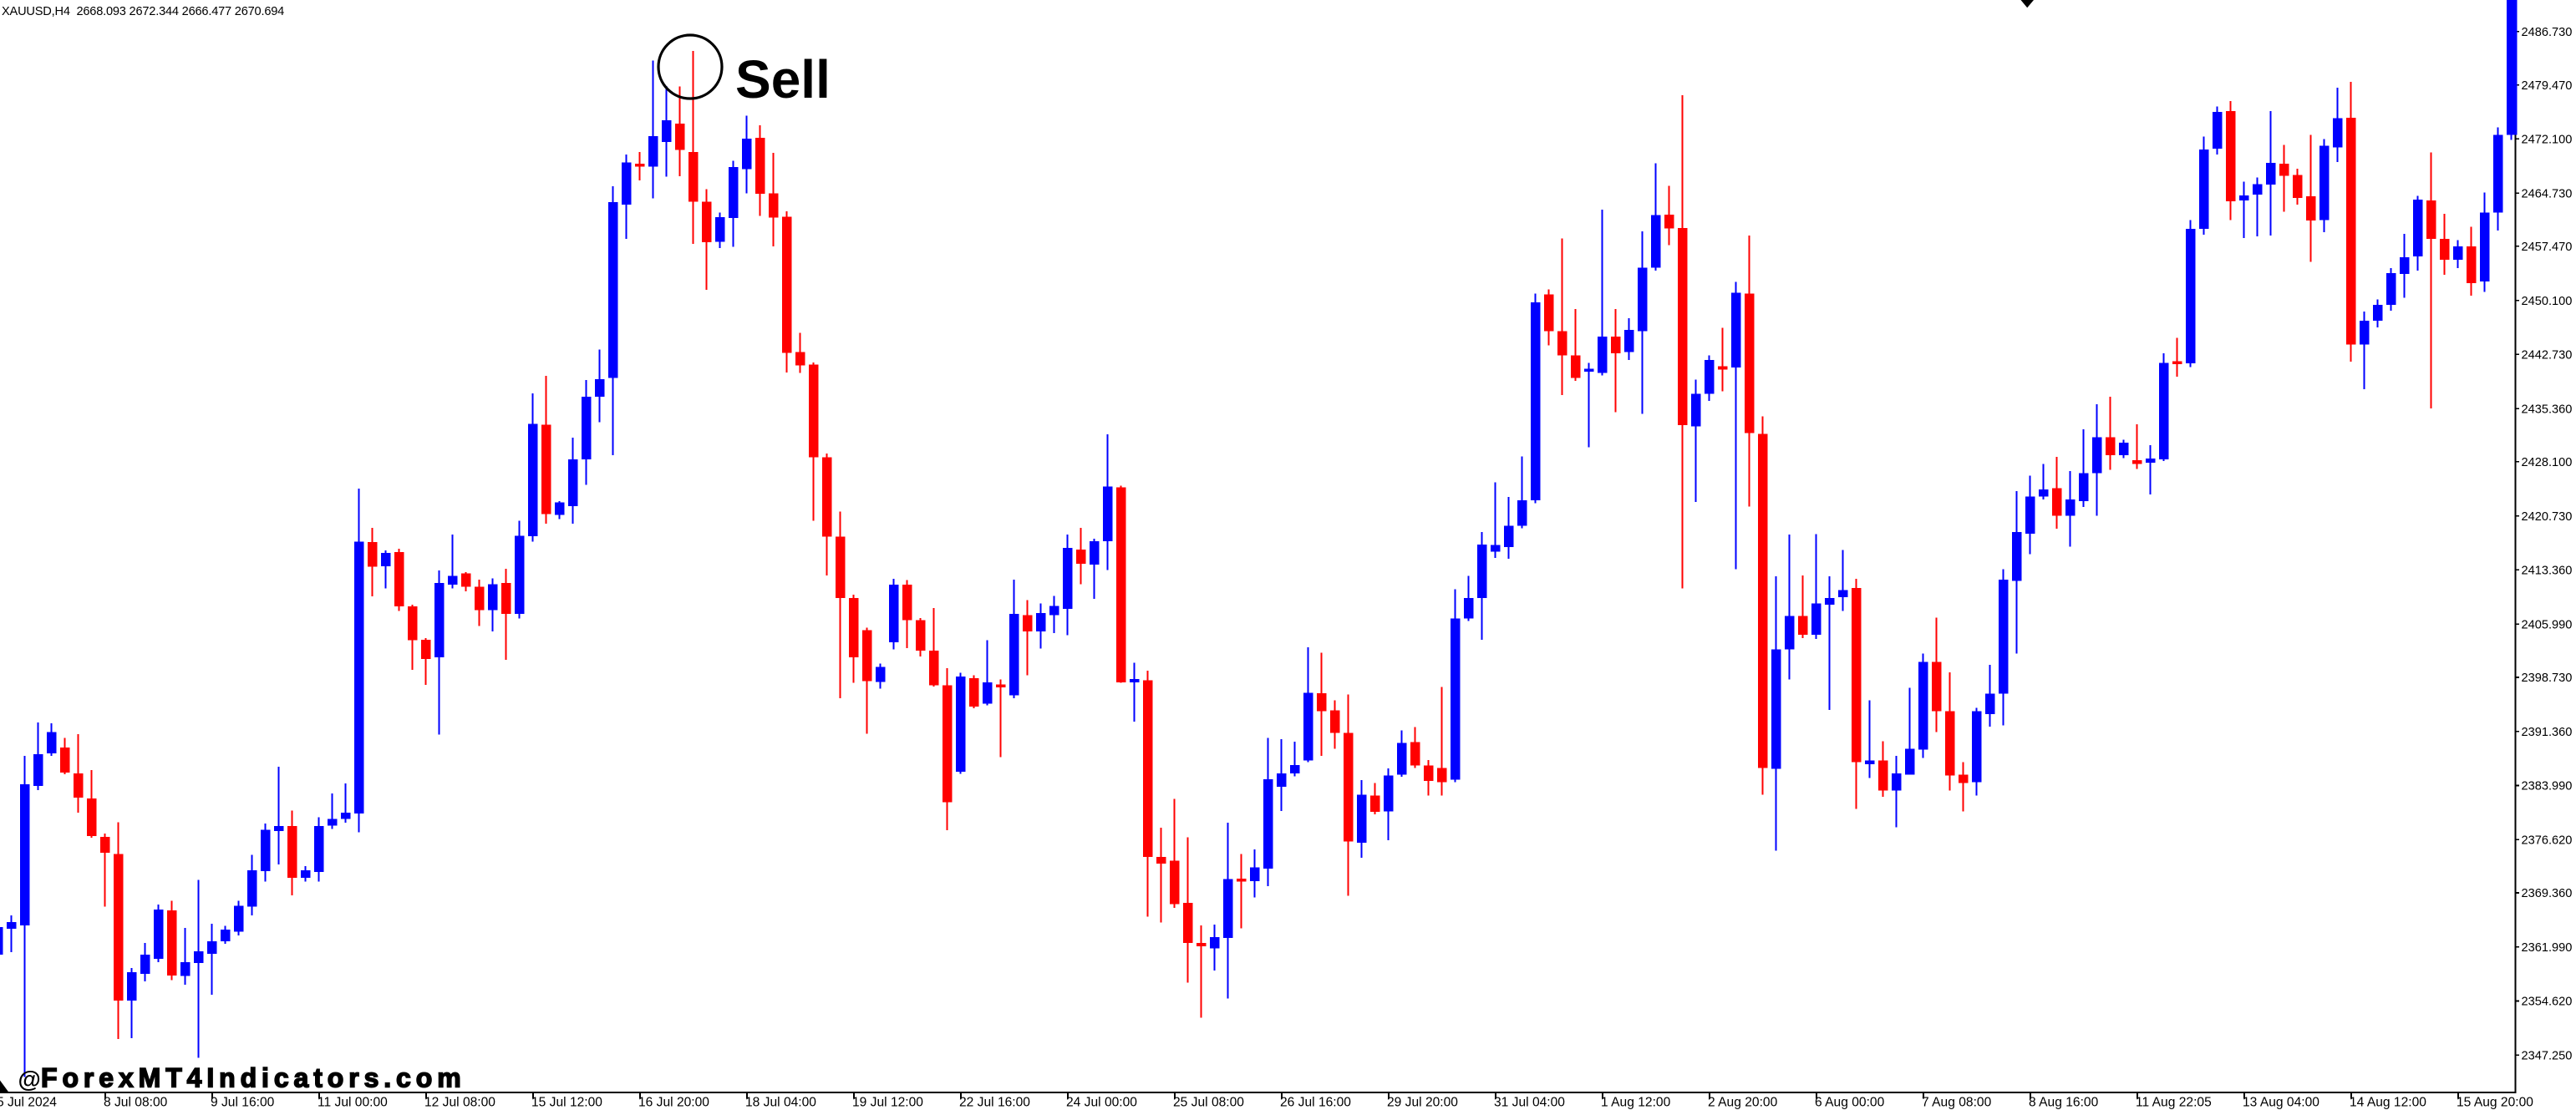  What do you see at coordinates (2547, 1056) in the screenshot?
I see `svg-text: 2347.250` at bounding box center [2547, 1056].